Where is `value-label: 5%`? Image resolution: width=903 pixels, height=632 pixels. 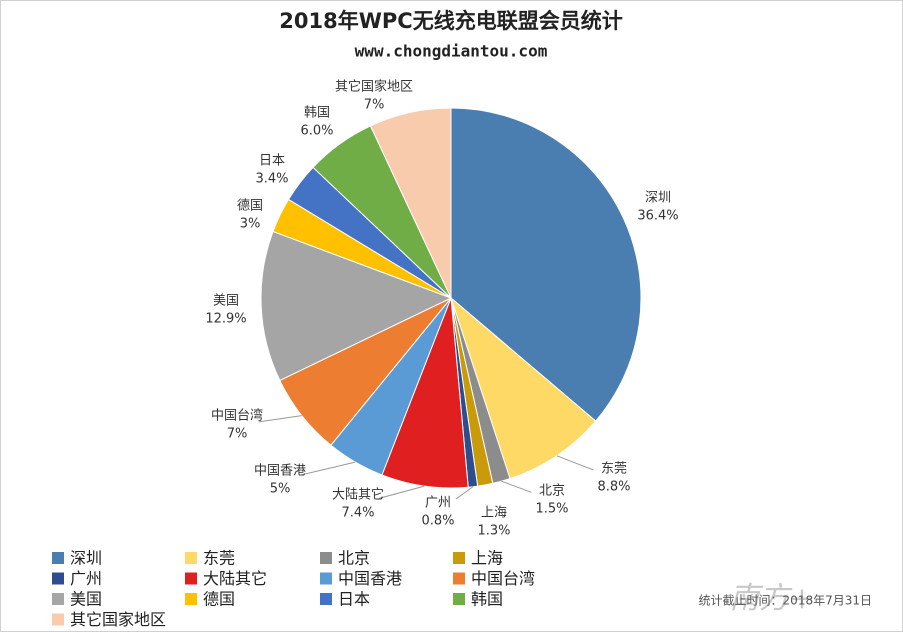 value-label: 5% is located at coordinates (280, 489).